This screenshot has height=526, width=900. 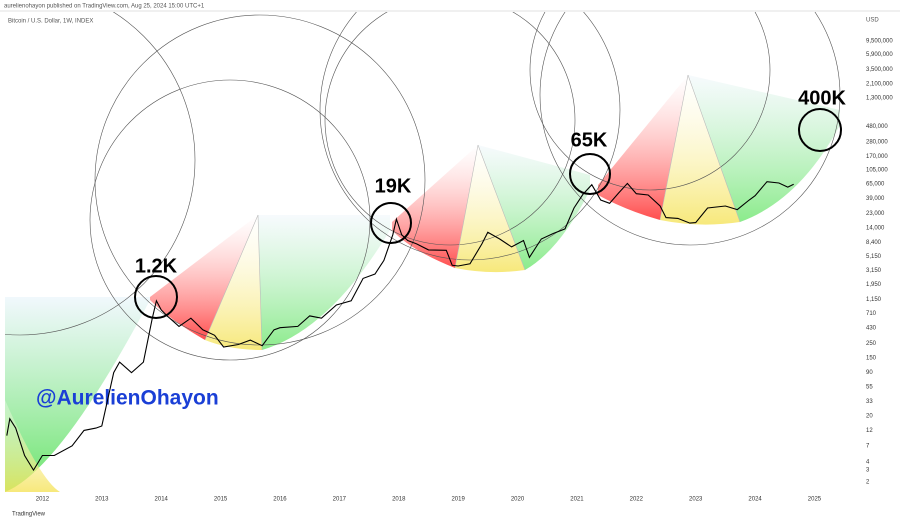 I want to click on y-tick-label: 14,000, so click(x=875, y=228).